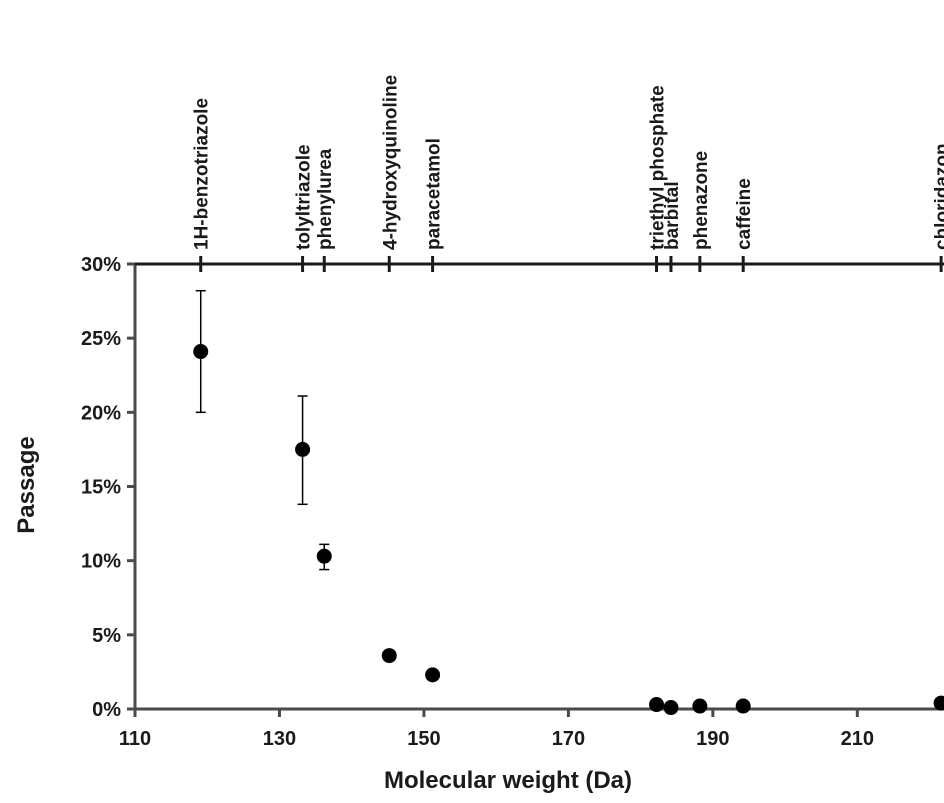  I want to click on x-tick-label: 150, so click(423, 739).